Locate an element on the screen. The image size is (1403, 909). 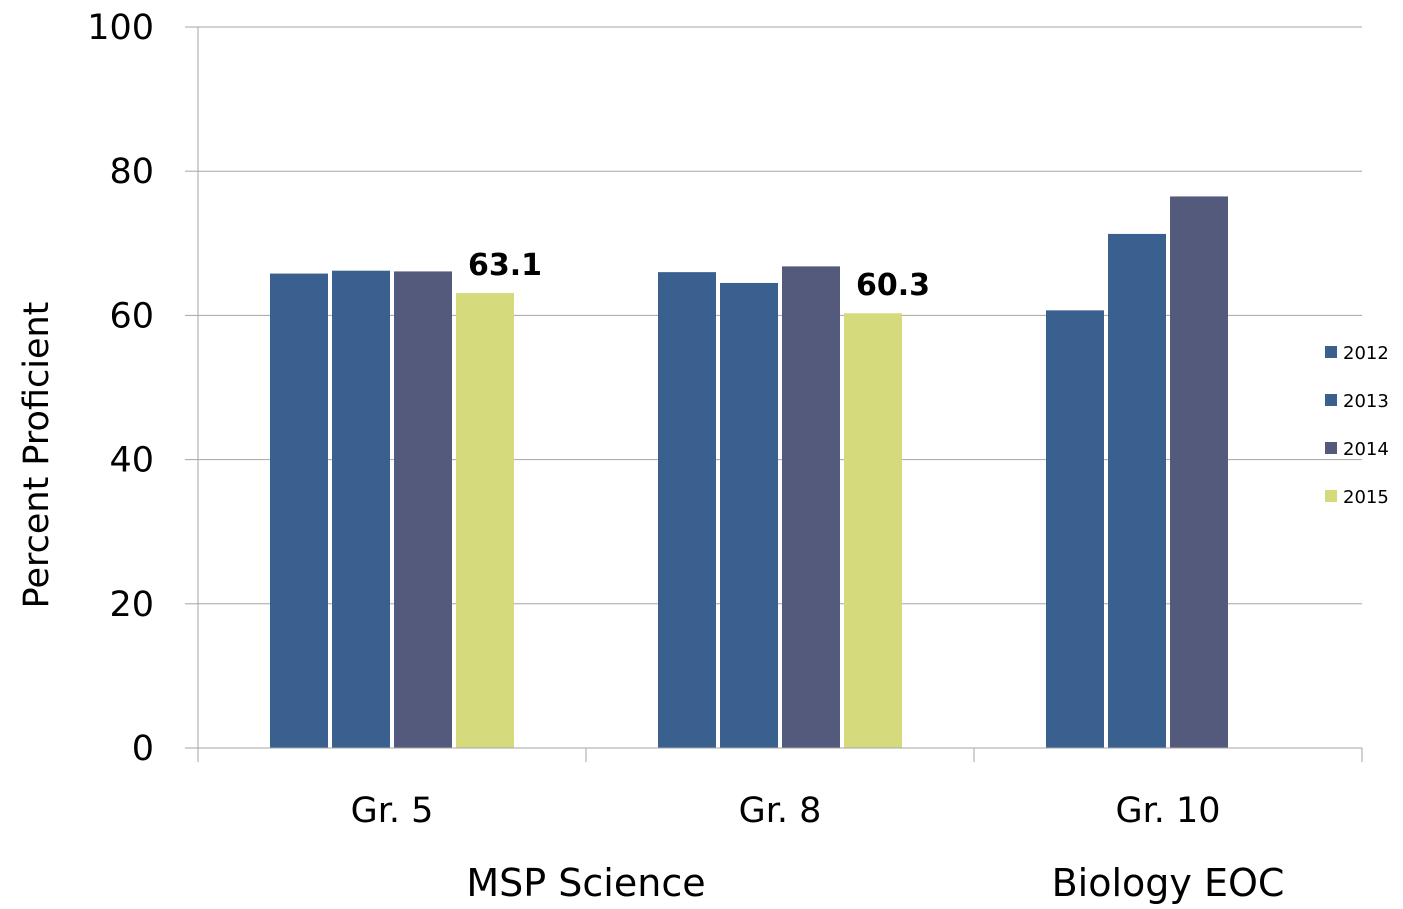
data-label-2015-0: 63.1 is located at coordinates (505, 265).